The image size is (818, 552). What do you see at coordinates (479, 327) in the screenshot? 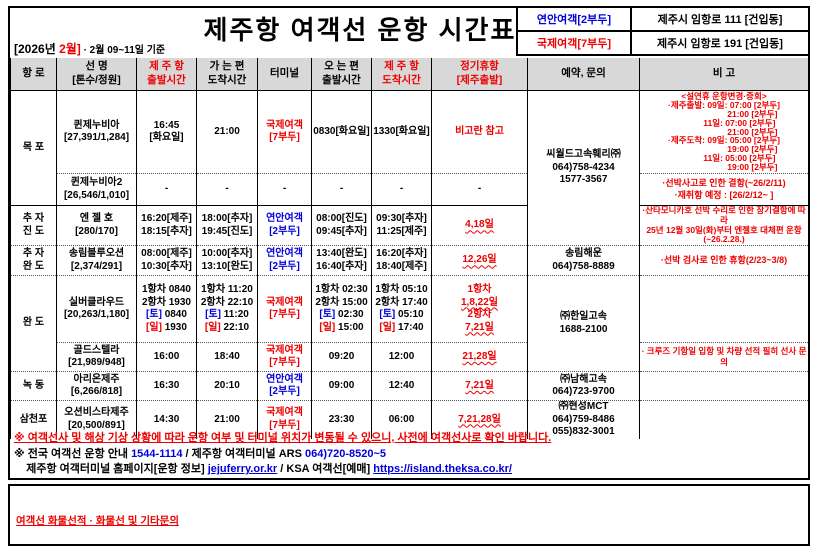
I see `text: 7,21일` at bounding box center [479, 327].